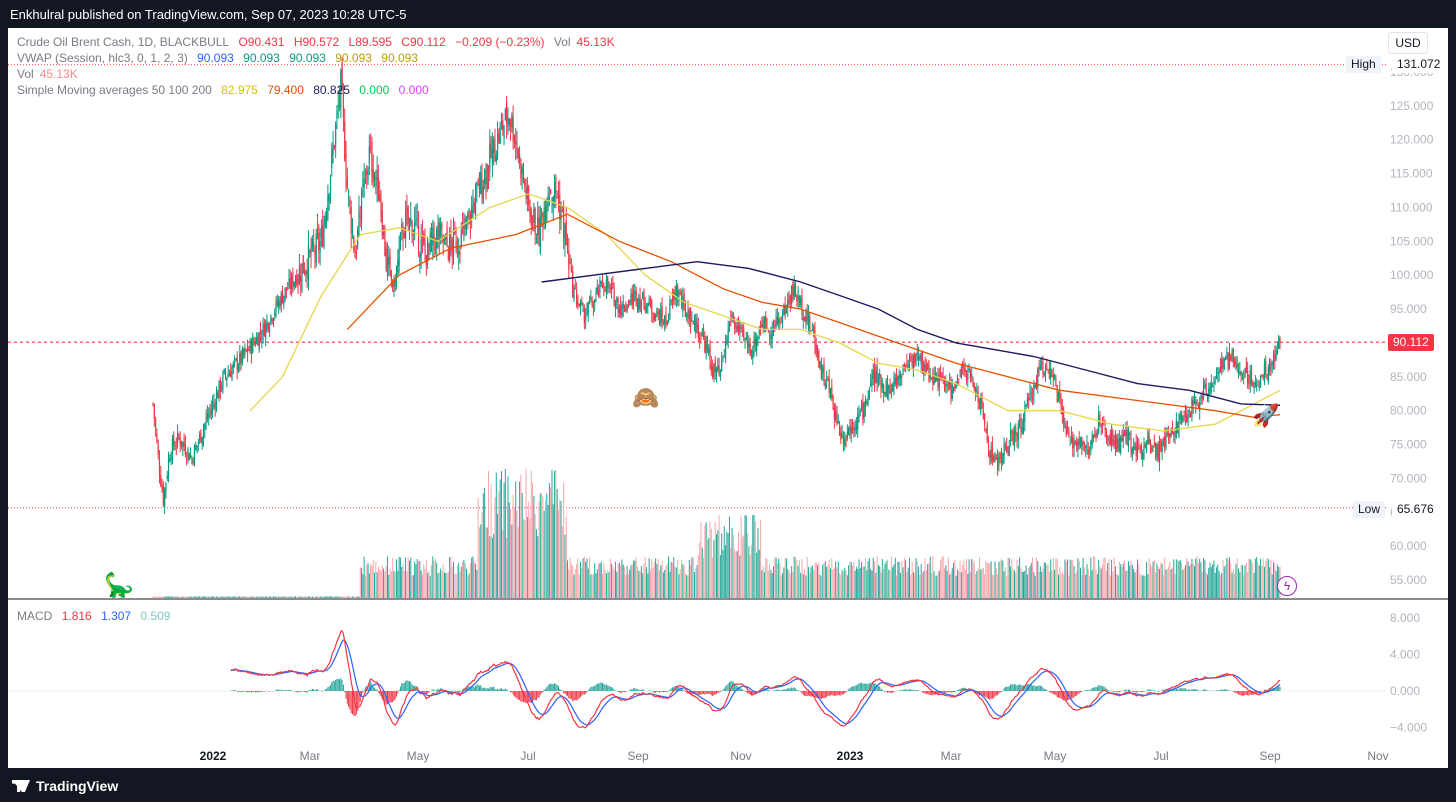  Describe the element at coordinates (35, 616) in the screenshot. I see `macd-label: MACD` at that location.